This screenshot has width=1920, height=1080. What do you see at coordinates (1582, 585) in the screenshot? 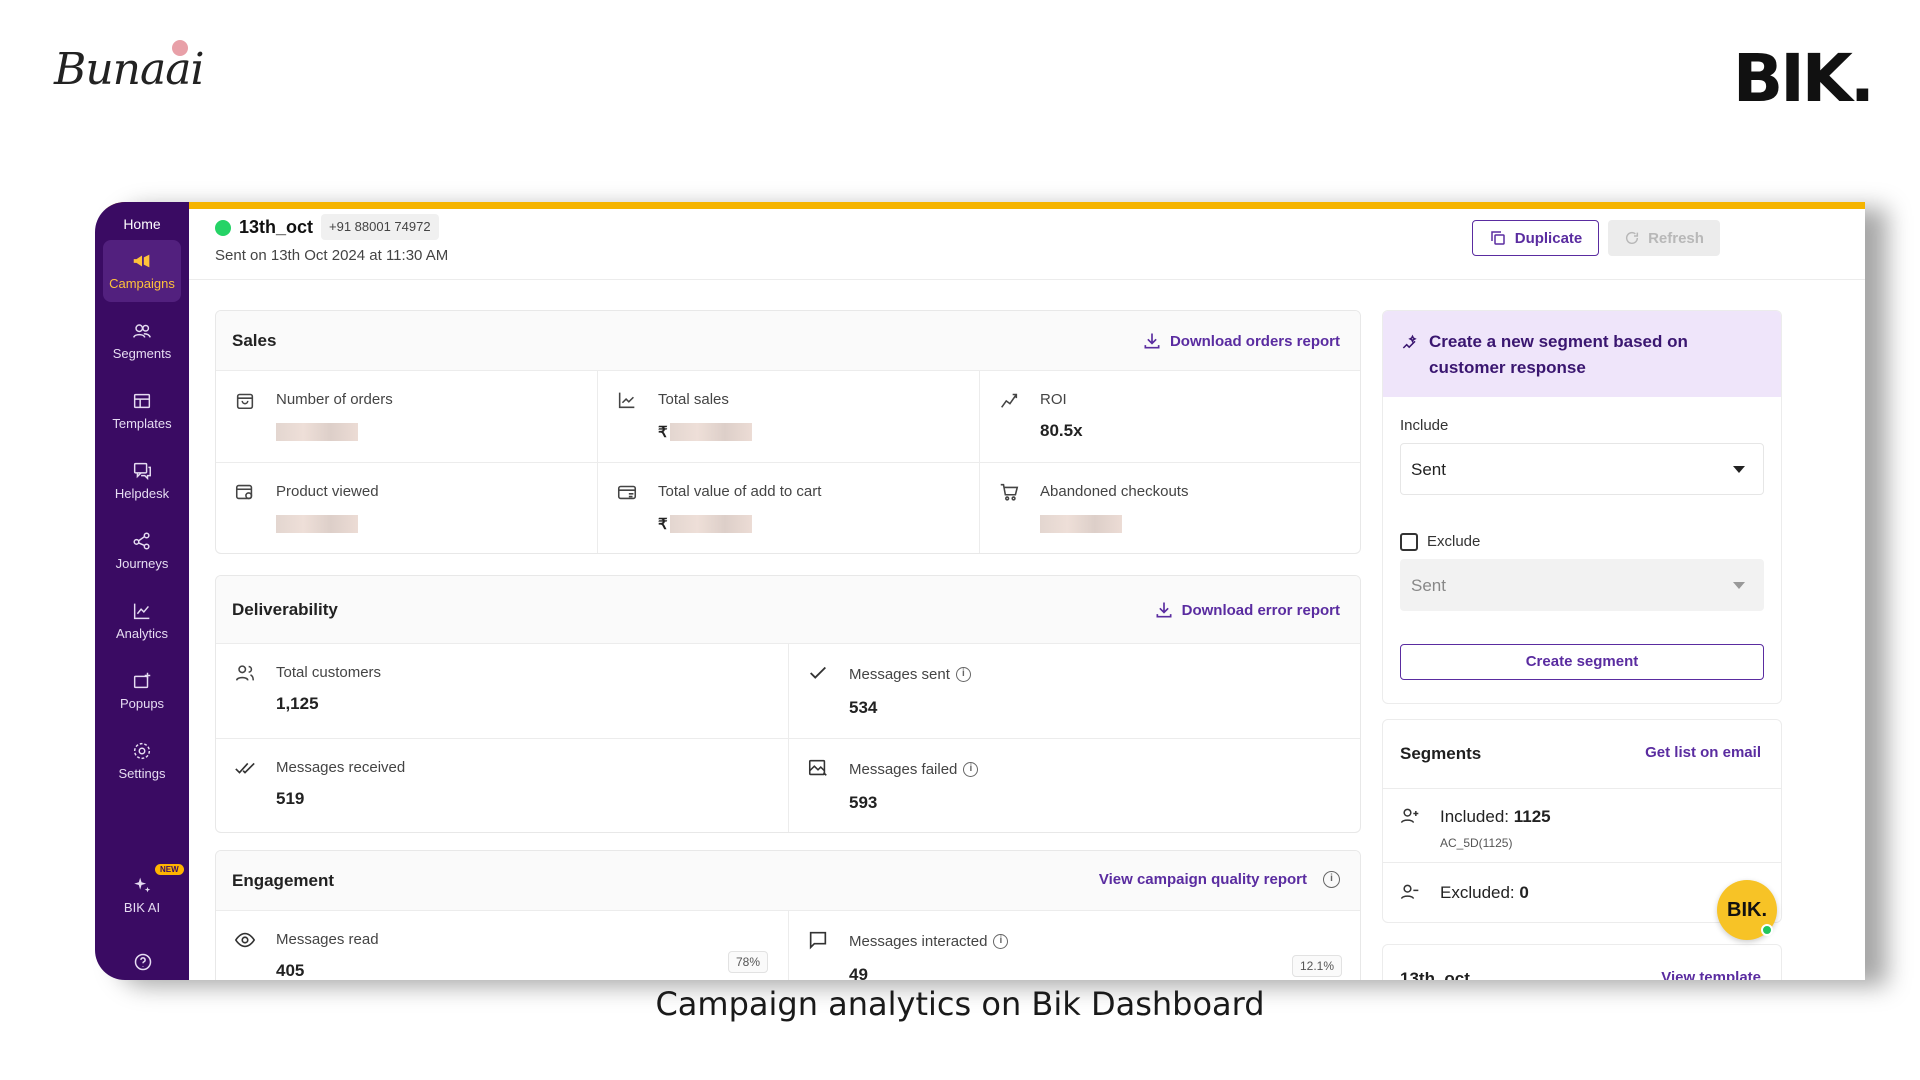
I see `exclude-select: Sent` at bounding box center [1582, 585].